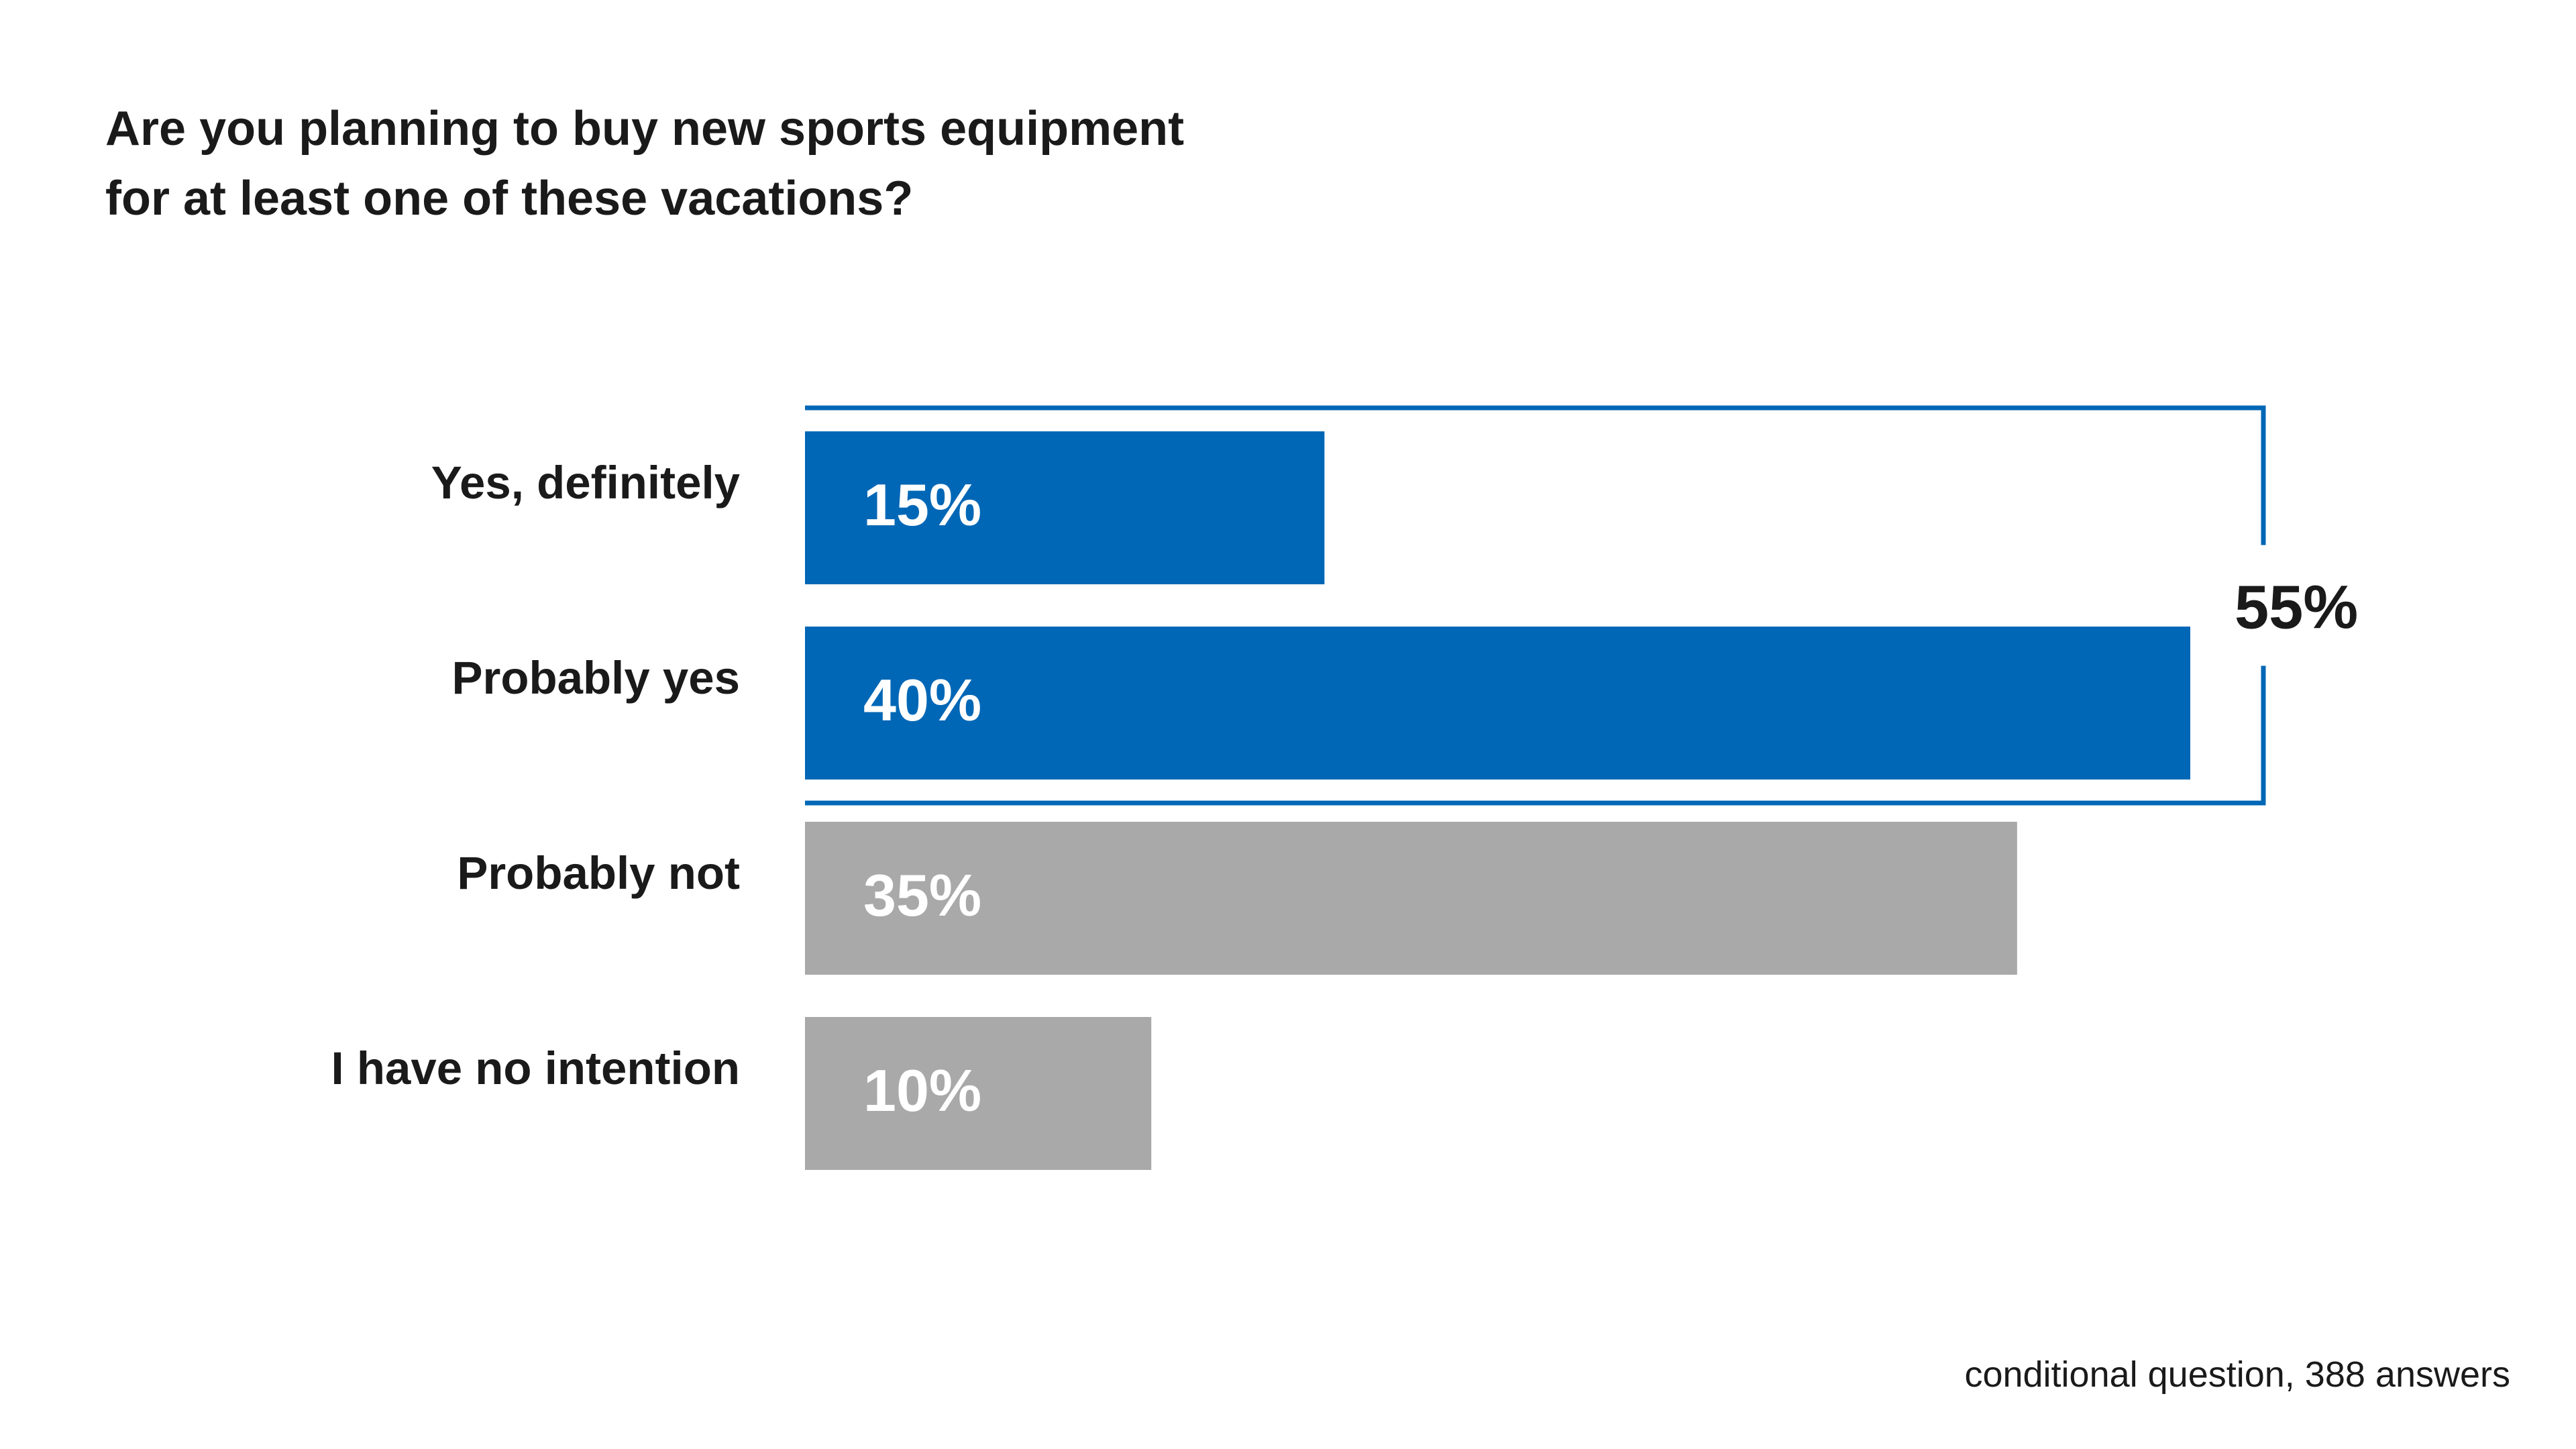 The height and width of the screenshot is (1449, 2576). Describe the element at coordinates (535, 1068) in the screenshot. I see `category-label-4: I have no intention` at that location.